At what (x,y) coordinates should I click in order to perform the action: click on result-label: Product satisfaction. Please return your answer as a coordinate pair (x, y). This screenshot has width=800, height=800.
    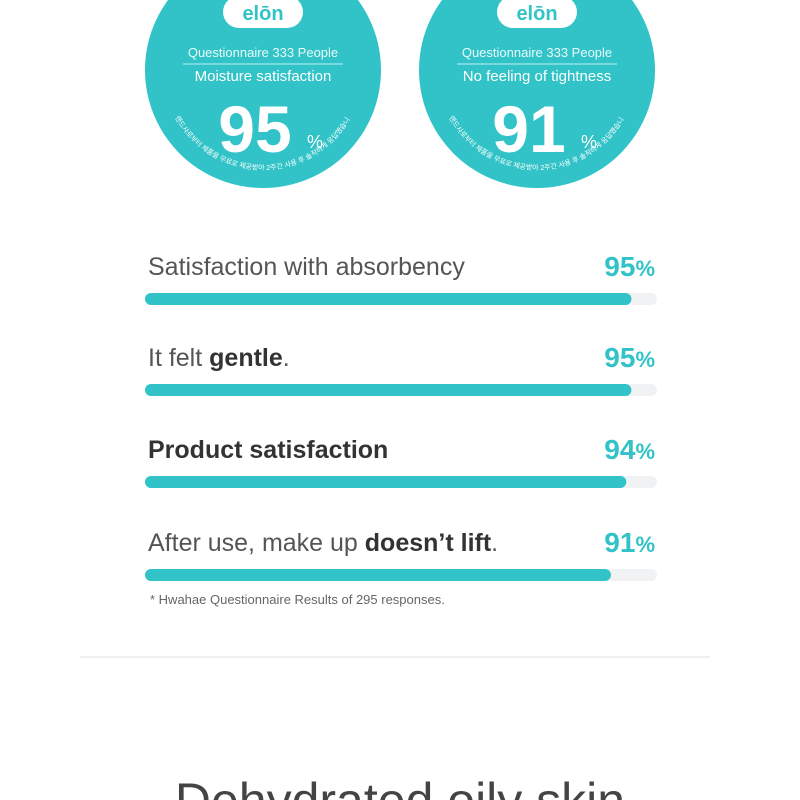
    Looking at the image, I should click on (268, 450).